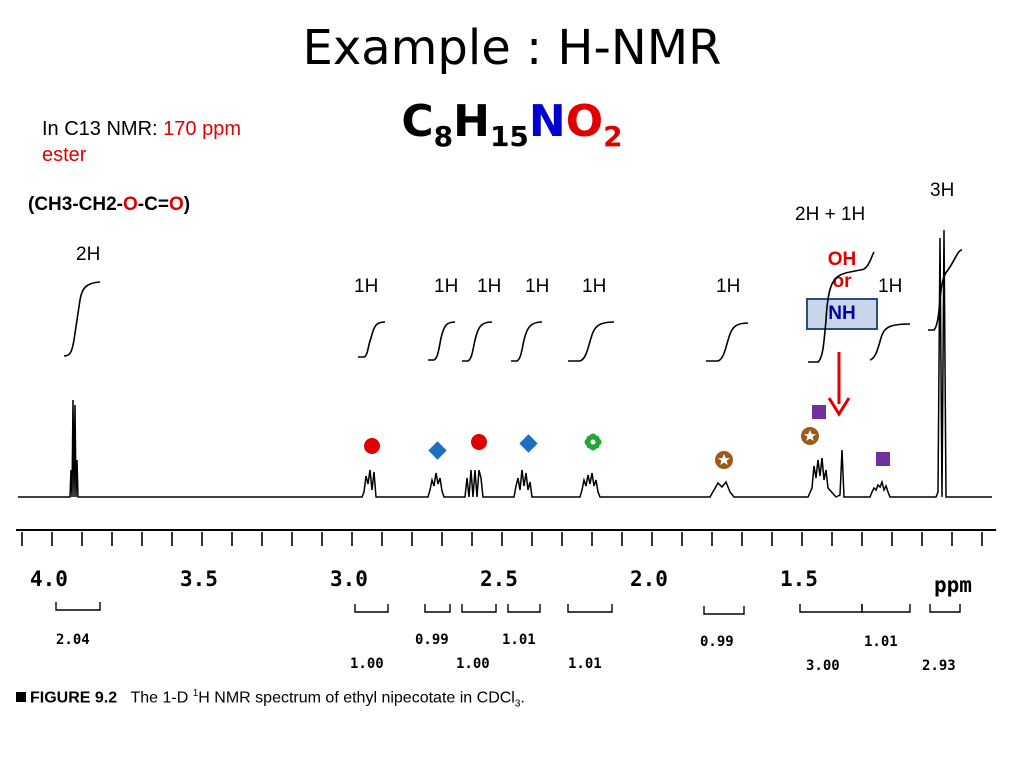 This screenshot has height=768, width=1024. What do you see at coordinates (537, 286) in the screenshot?
I see `h-label-1h-d: 1H` at bounding box center [537, 286].